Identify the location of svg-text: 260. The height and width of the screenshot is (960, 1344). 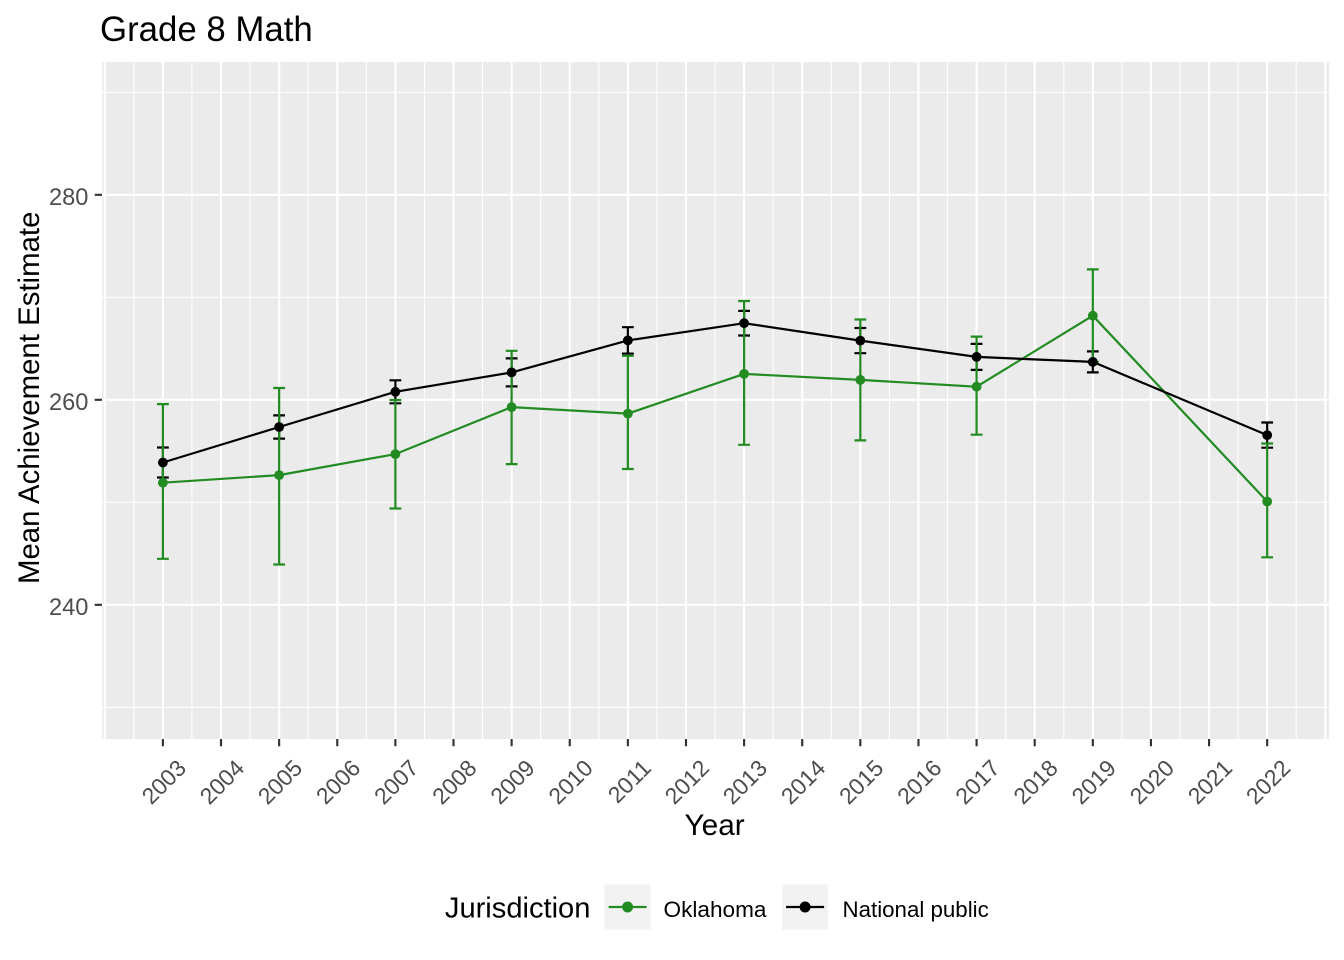
(68, 403).